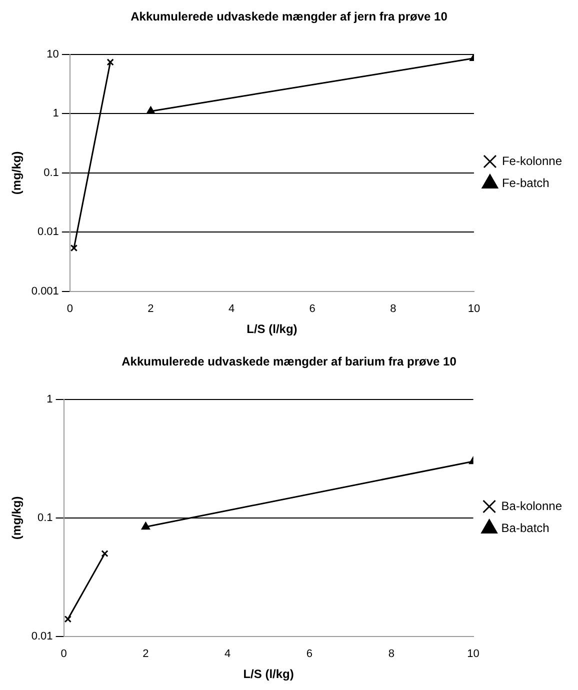  Describe the element at coordinates (525, 527) in the screenshot. I see `legend-label: Ba-batch` at that location.